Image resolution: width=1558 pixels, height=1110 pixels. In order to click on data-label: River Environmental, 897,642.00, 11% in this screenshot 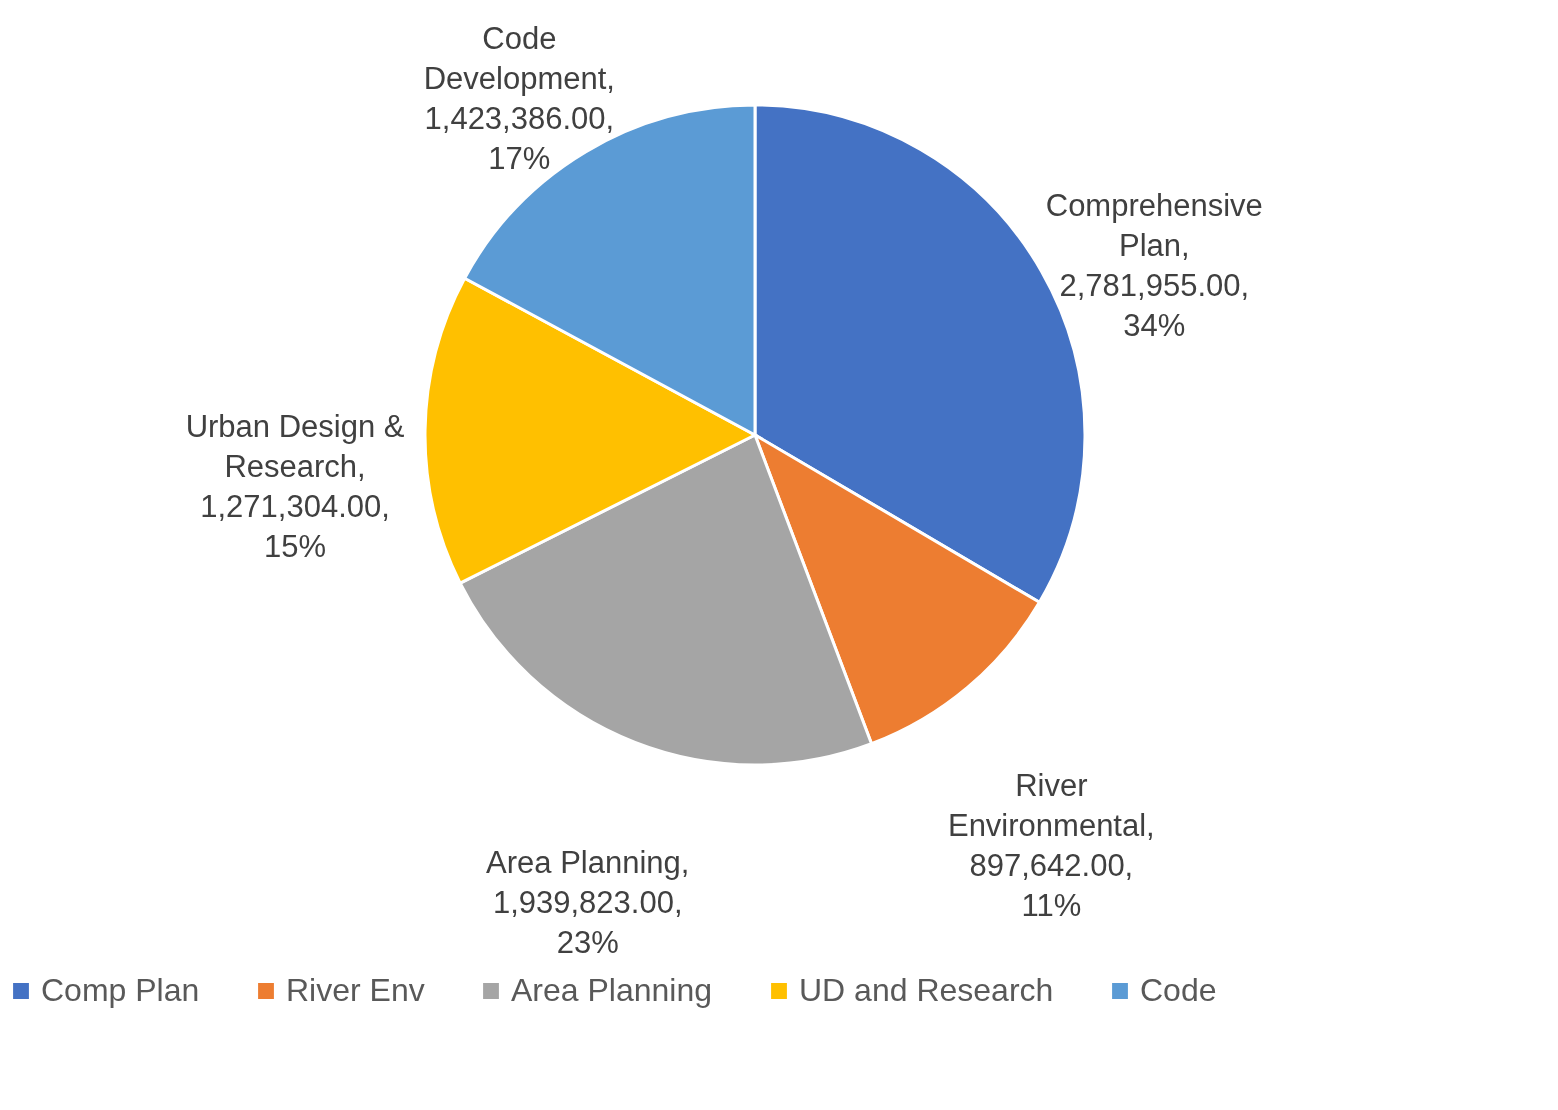, I will do `click(1051, 845)`.